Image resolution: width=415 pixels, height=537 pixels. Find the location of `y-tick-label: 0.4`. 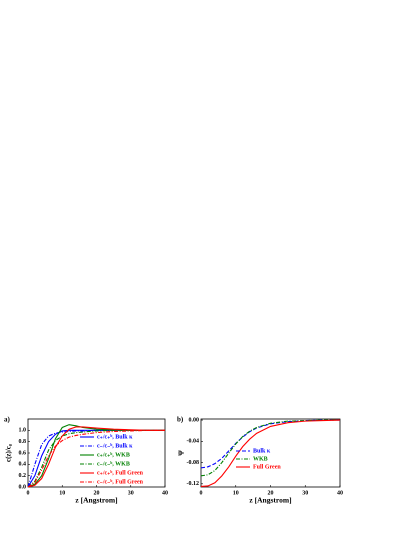

y-tick-label: 0.4 is located at coordinates (23, 465).